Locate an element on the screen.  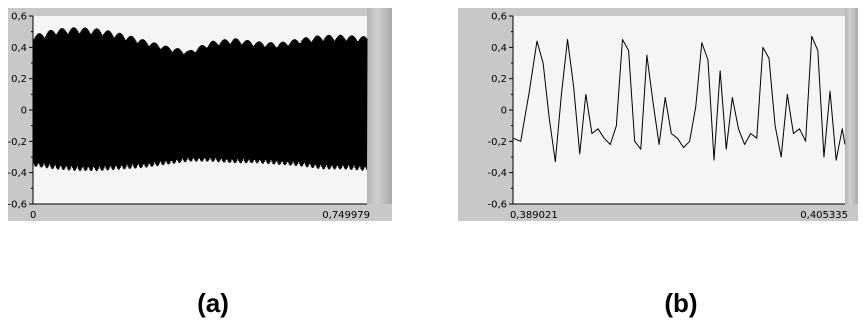
chart-scrollbar-b is located at coordinates (851, 106).